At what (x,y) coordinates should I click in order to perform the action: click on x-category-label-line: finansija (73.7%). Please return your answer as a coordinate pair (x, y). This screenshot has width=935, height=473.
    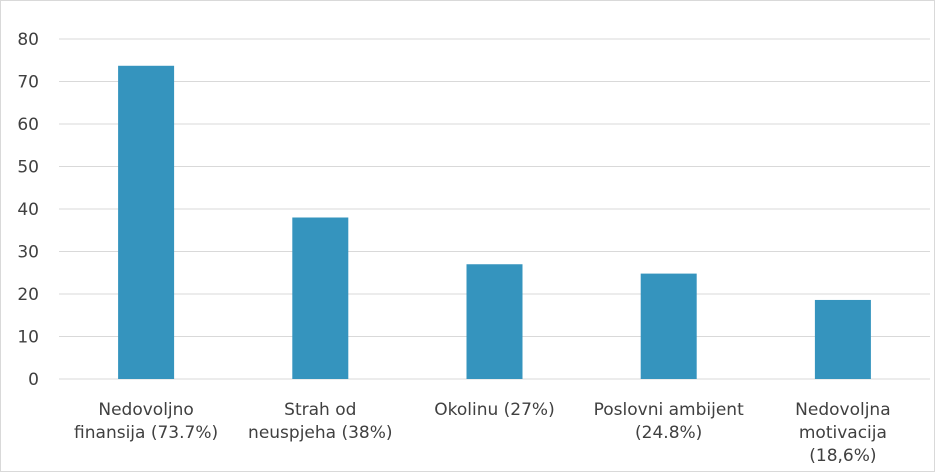
    Looking at the image, I should click on (146, 433).